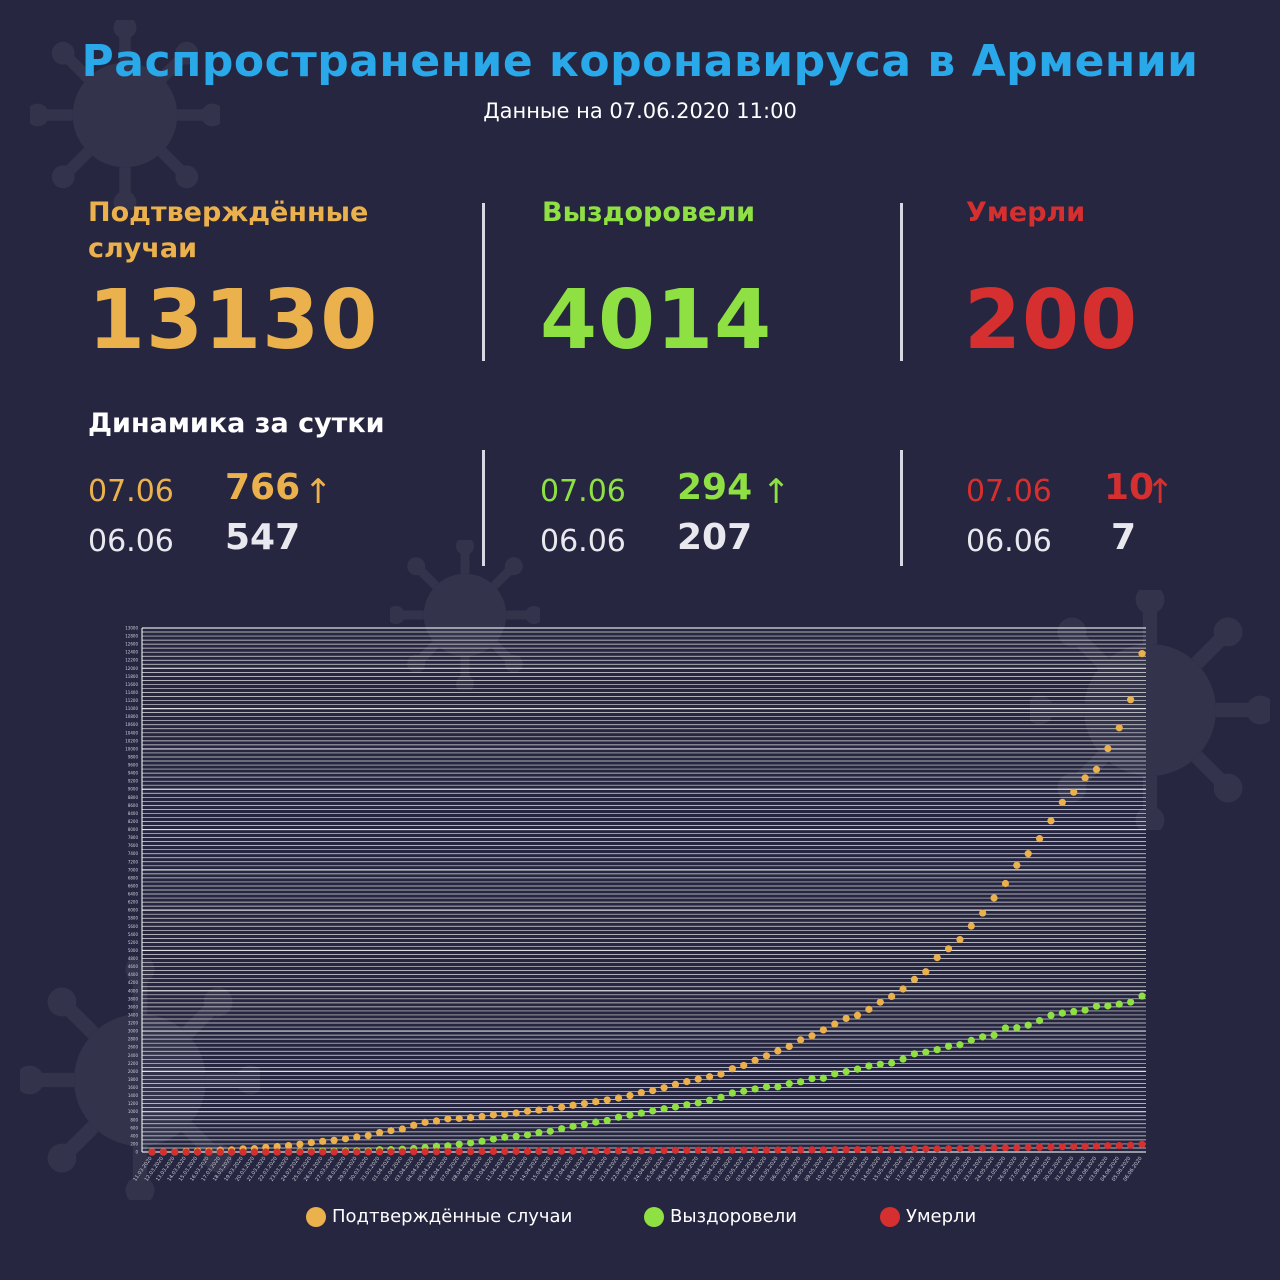 The image size is (1280, 1280). I want to click on recovered-prev-value: 207, so click(715, 537).